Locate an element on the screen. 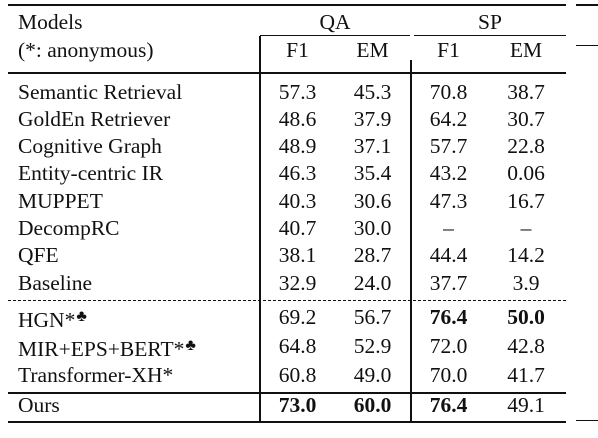 The height and width of the screenshot is (438, 598). value-sp-f1: 72.0 is located at coordinates (448, 346).